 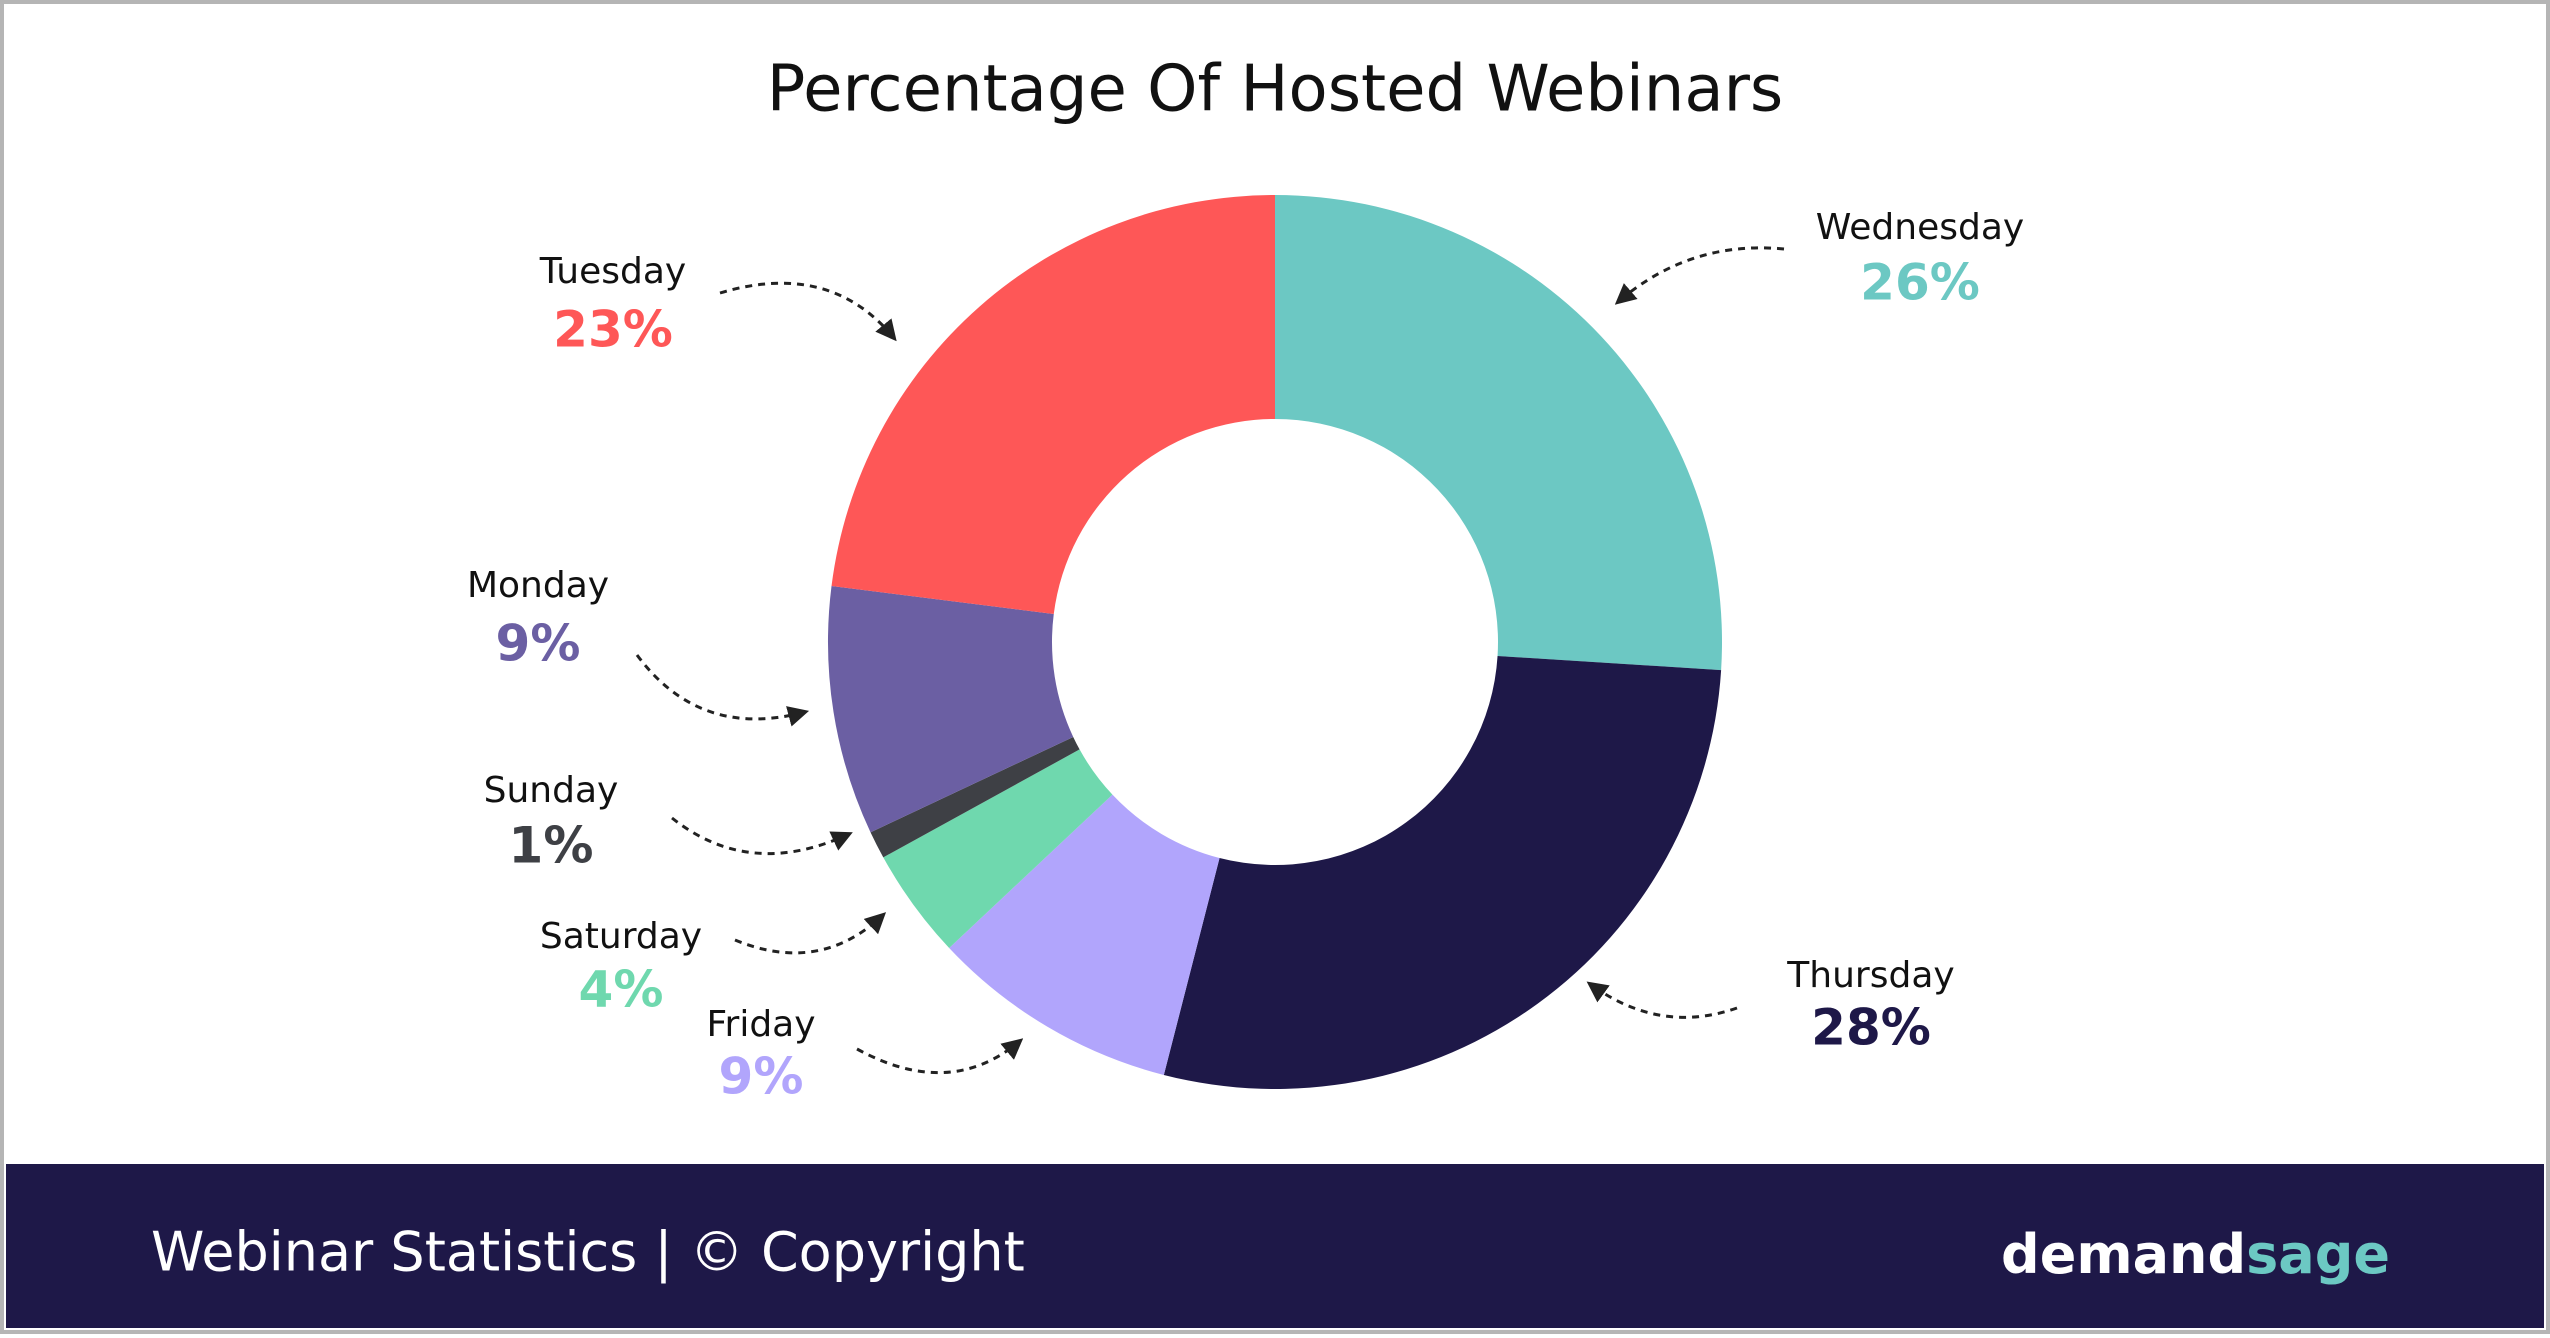 What do you see at coordinates (613, 330) in the screenshot?
I see `value-label: 23%` at bounding box center [613, 330].